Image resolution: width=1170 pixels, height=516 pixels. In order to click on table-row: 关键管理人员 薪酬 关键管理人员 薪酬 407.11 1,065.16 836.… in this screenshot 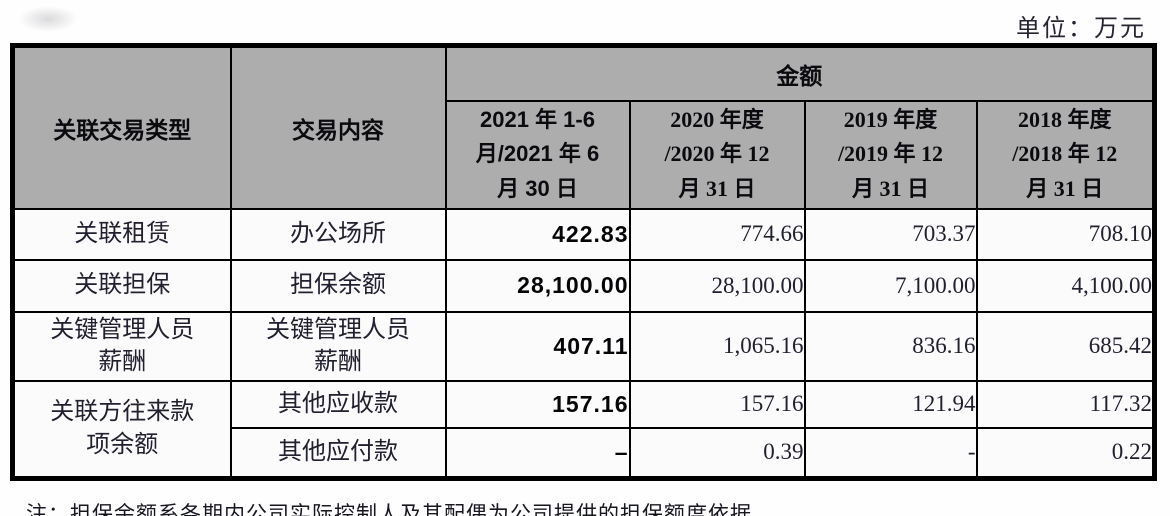, I will do `click(583, 346)`.